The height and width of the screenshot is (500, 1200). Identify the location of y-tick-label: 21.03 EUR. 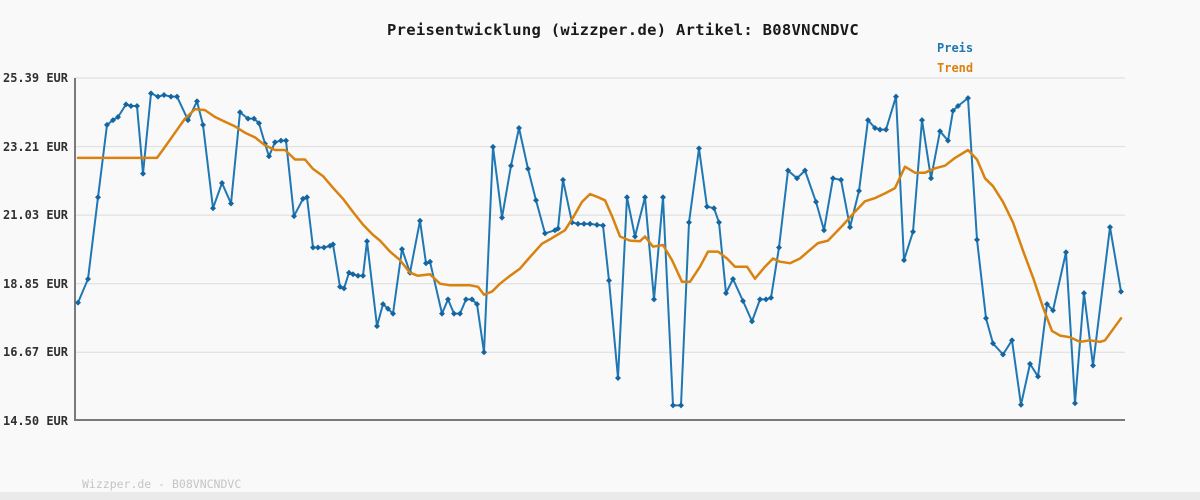
(35, 215).